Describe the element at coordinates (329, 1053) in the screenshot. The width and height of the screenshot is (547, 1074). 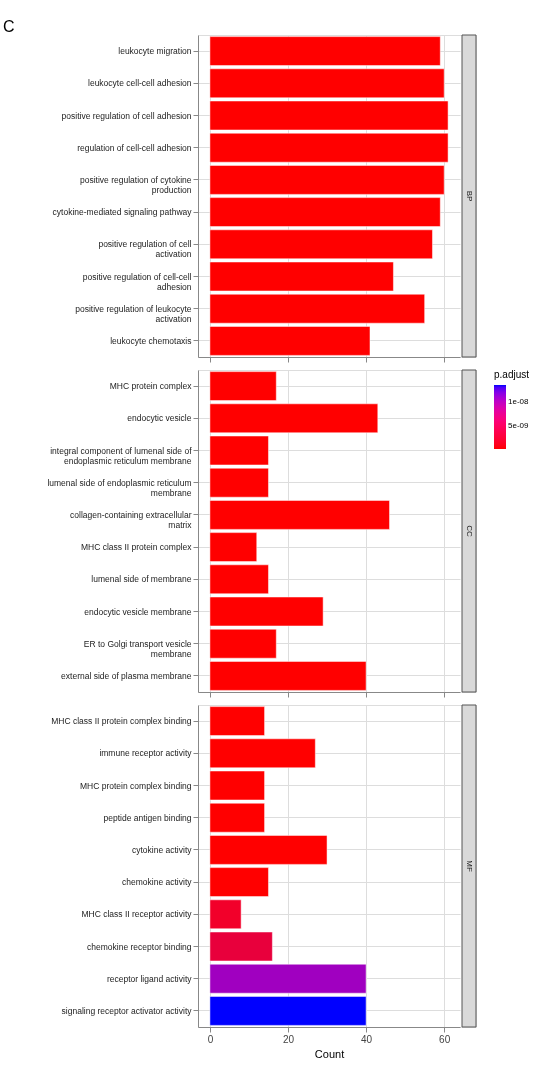
I see `x-axis-title: Count` at that location.